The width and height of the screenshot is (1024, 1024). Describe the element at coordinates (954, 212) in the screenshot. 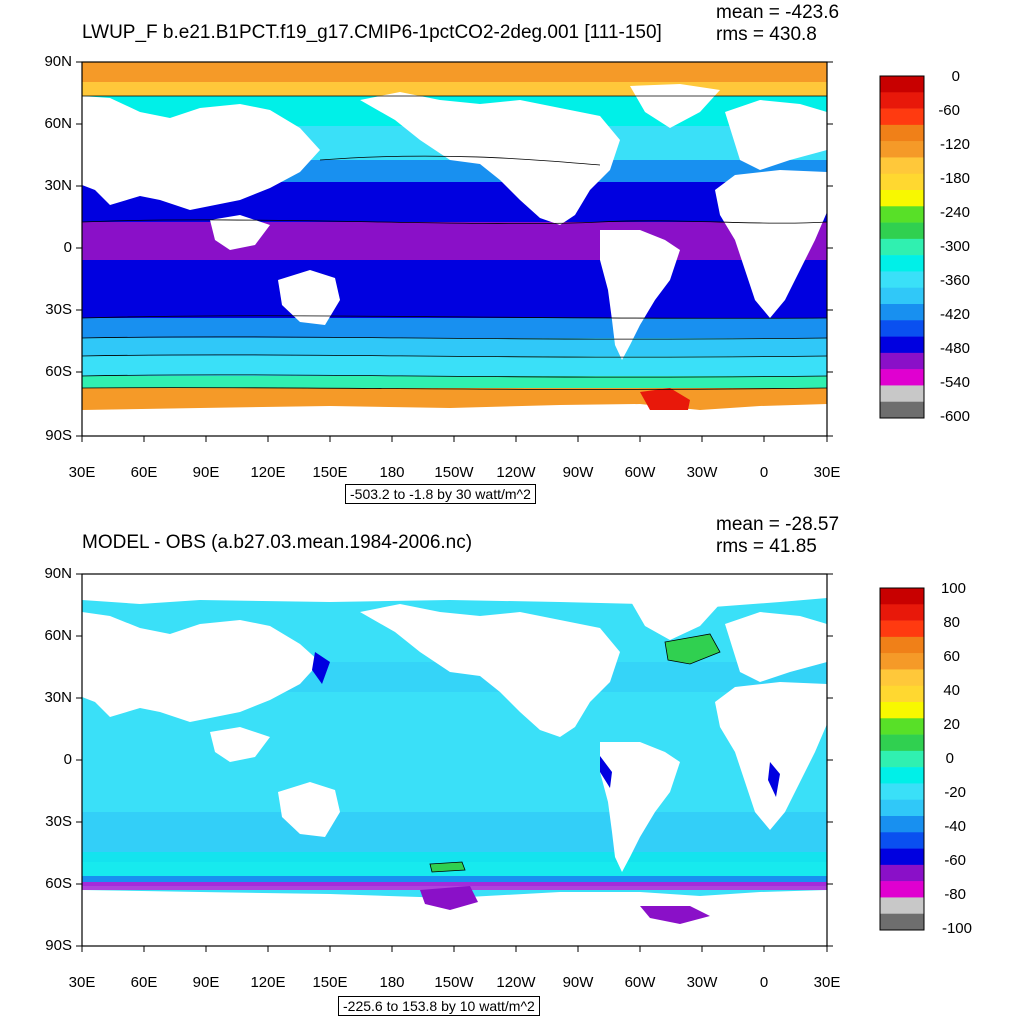

I see `colorbar-label: -240` at that location.